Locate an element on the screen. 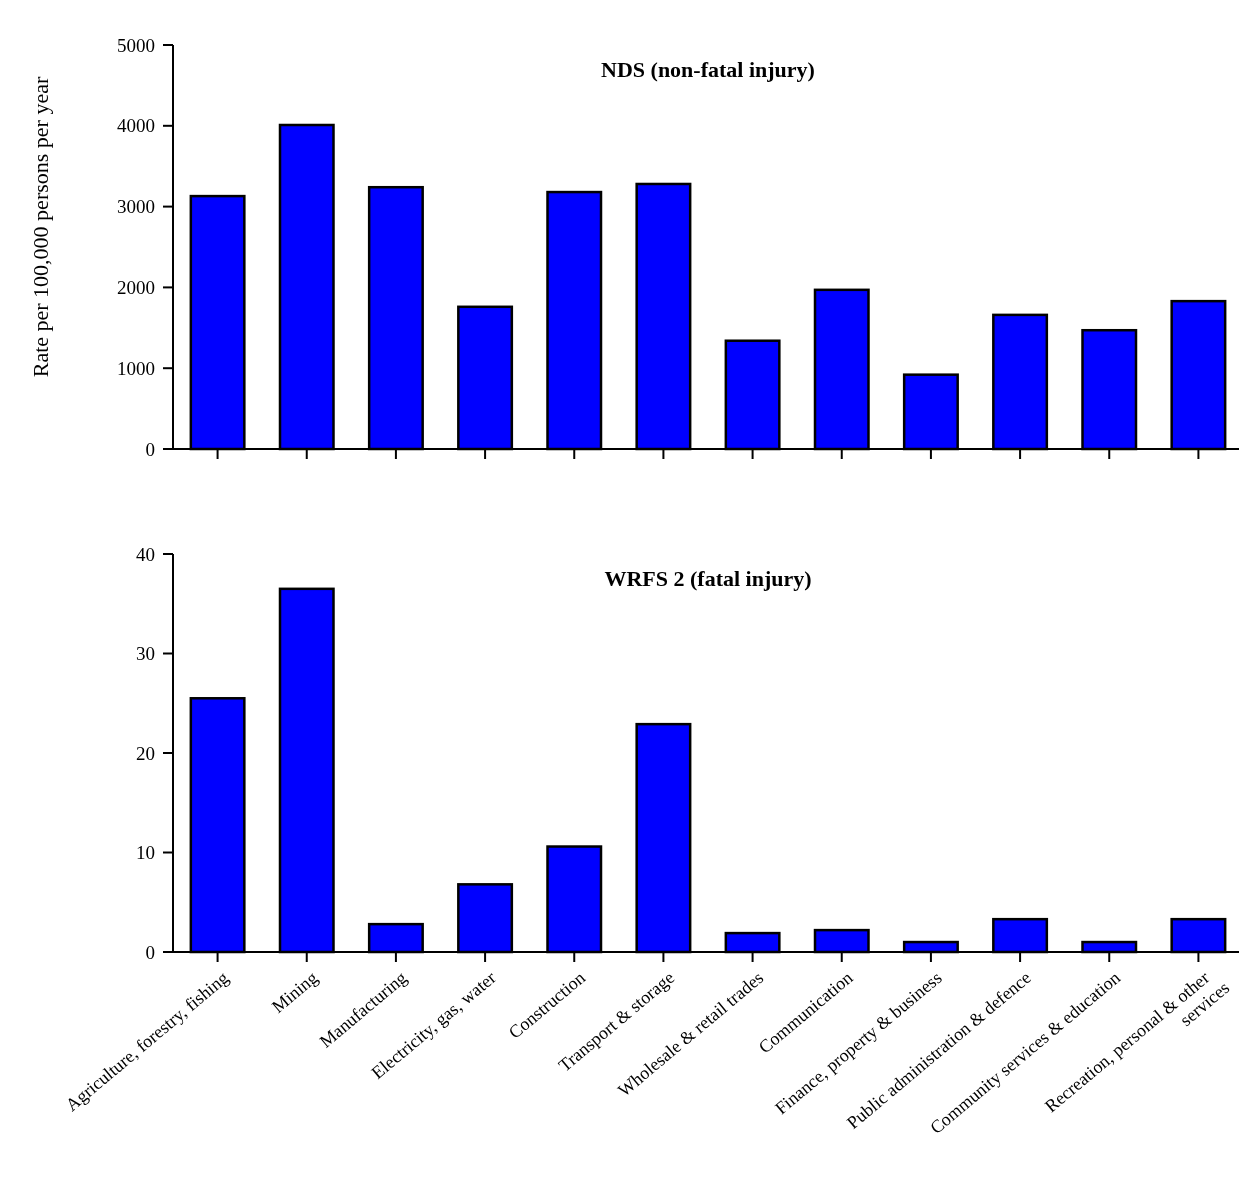  y-axis-title: Rate per 100,000 persons per year is located at coordinates (40, 227).